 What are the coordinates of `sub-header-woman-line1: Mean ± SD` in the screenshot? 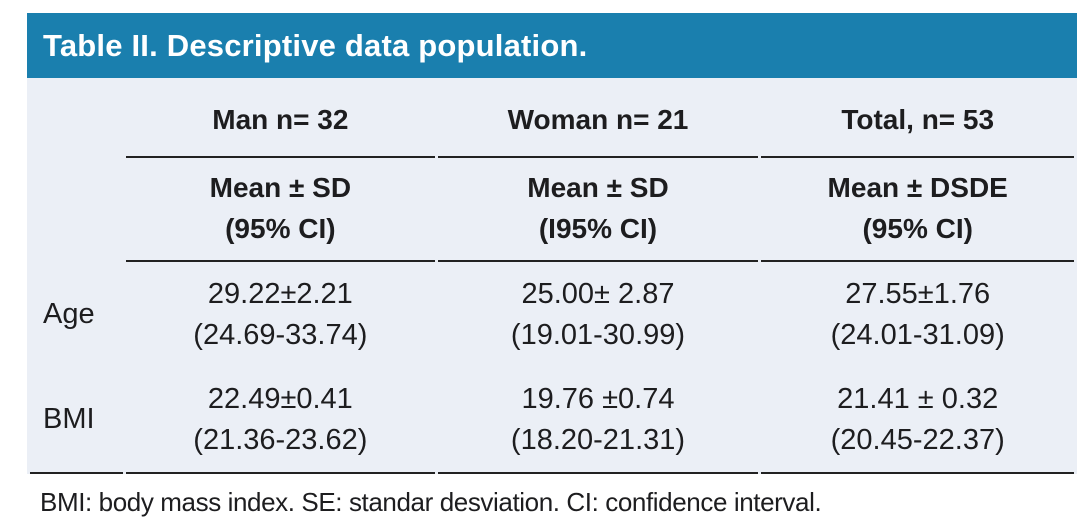 It's located at (598, 188).